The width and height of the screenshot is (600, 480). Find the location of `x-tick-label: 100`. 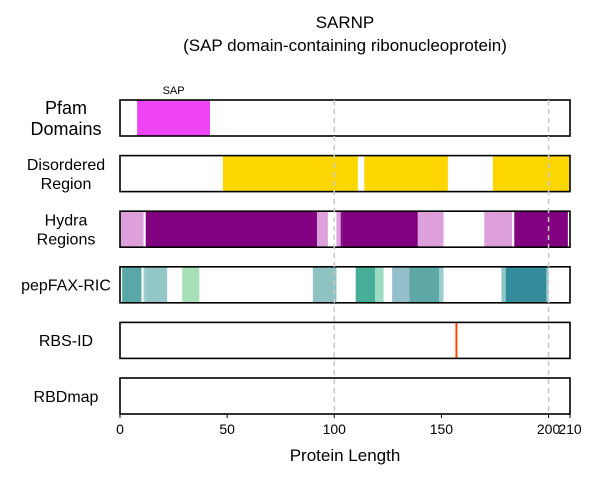

x-tick-label: 100 is located at coordinates (335, 429).